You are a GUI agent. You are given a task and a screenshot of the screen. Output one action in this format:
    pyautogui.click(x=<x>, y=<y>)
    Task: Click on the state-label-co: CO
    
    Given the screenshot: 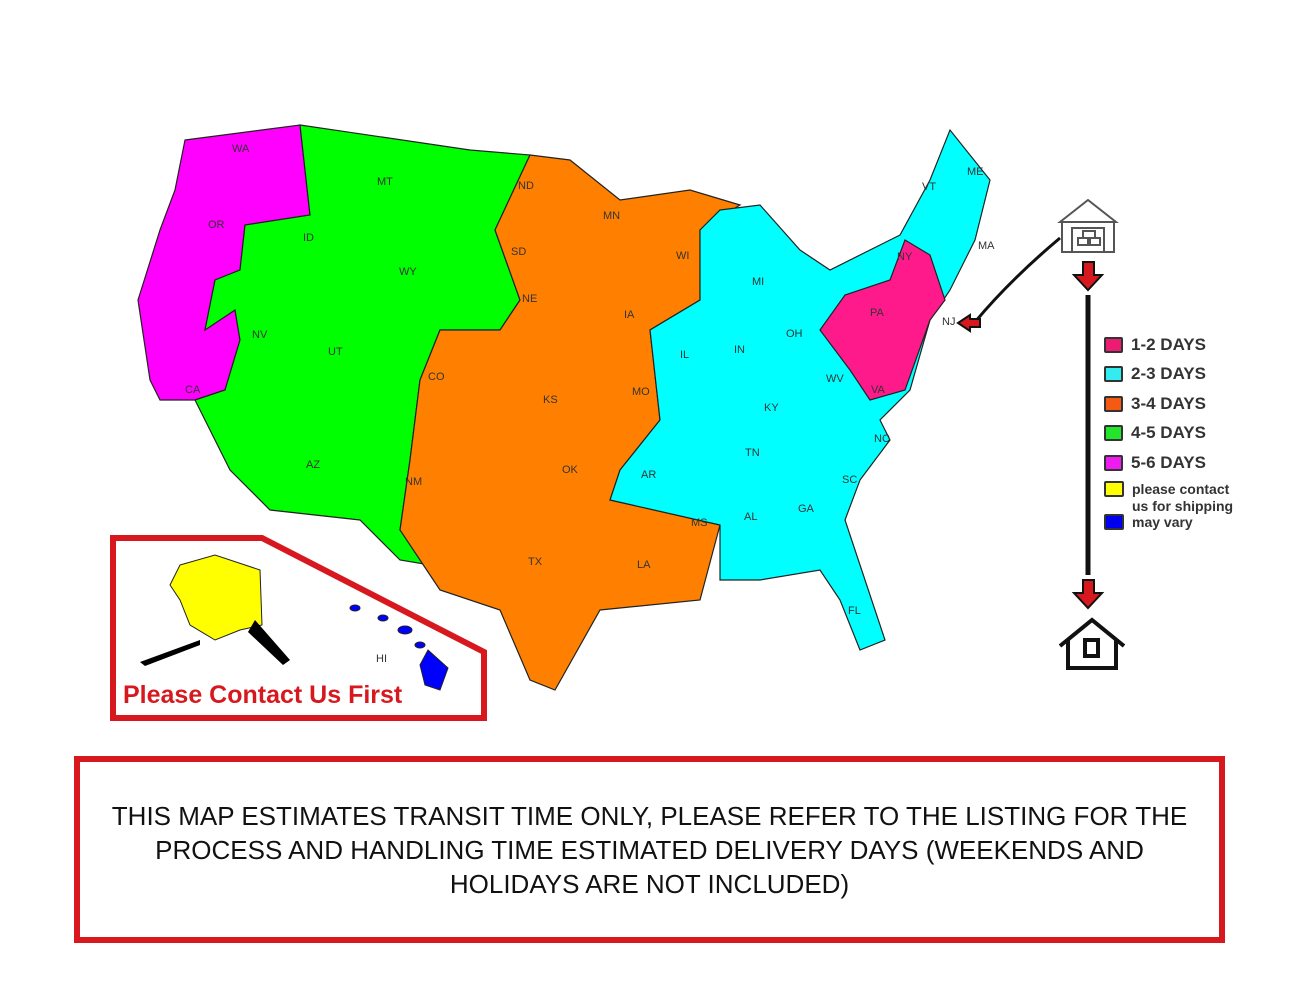 What is the action you would take?
    pyautogui.click(x=436, y=377)
    